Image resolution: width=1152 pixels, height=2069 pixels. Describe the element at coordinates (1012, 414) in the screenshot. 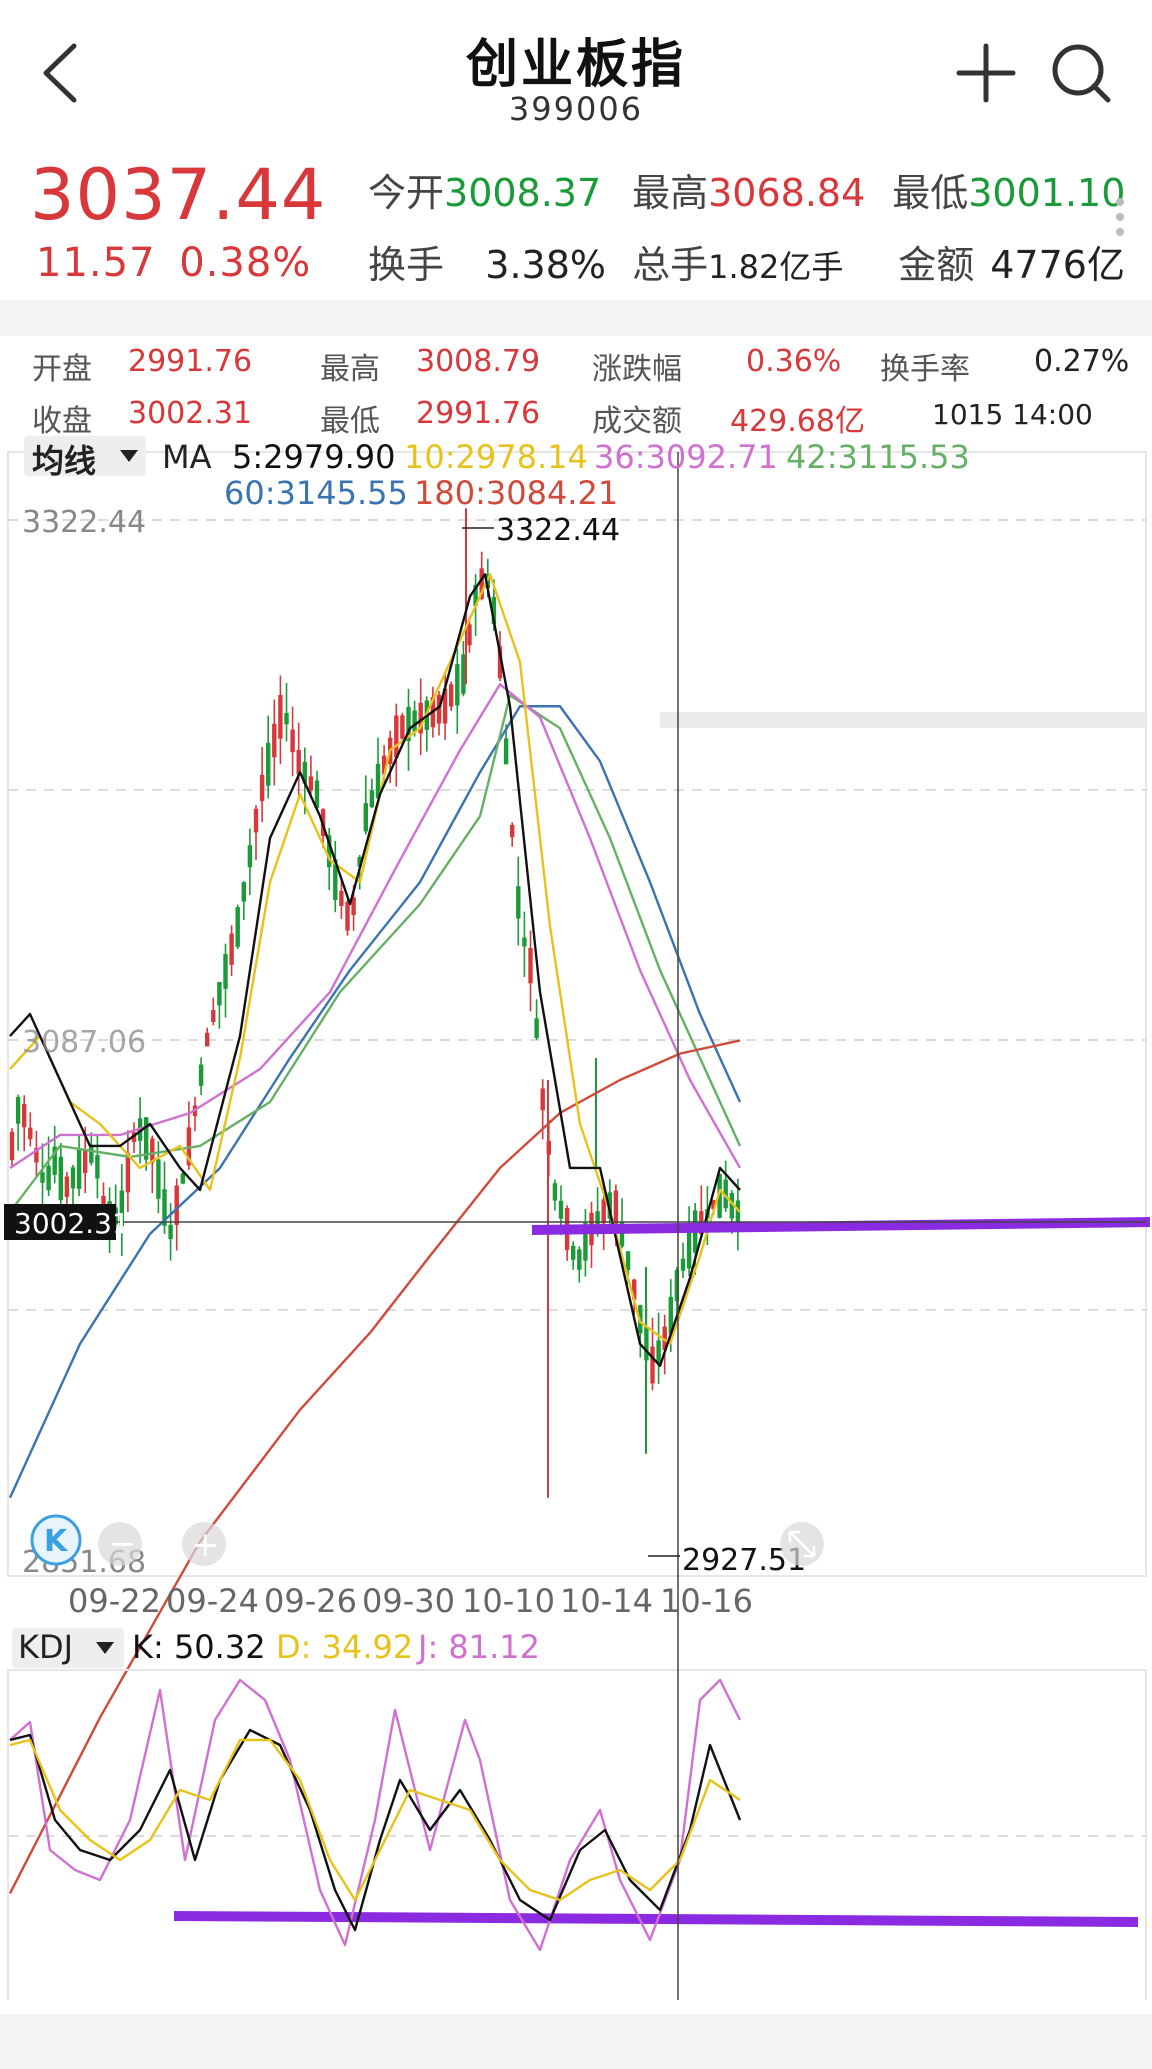

I see `ci-time: 1015 14:00` at that location.